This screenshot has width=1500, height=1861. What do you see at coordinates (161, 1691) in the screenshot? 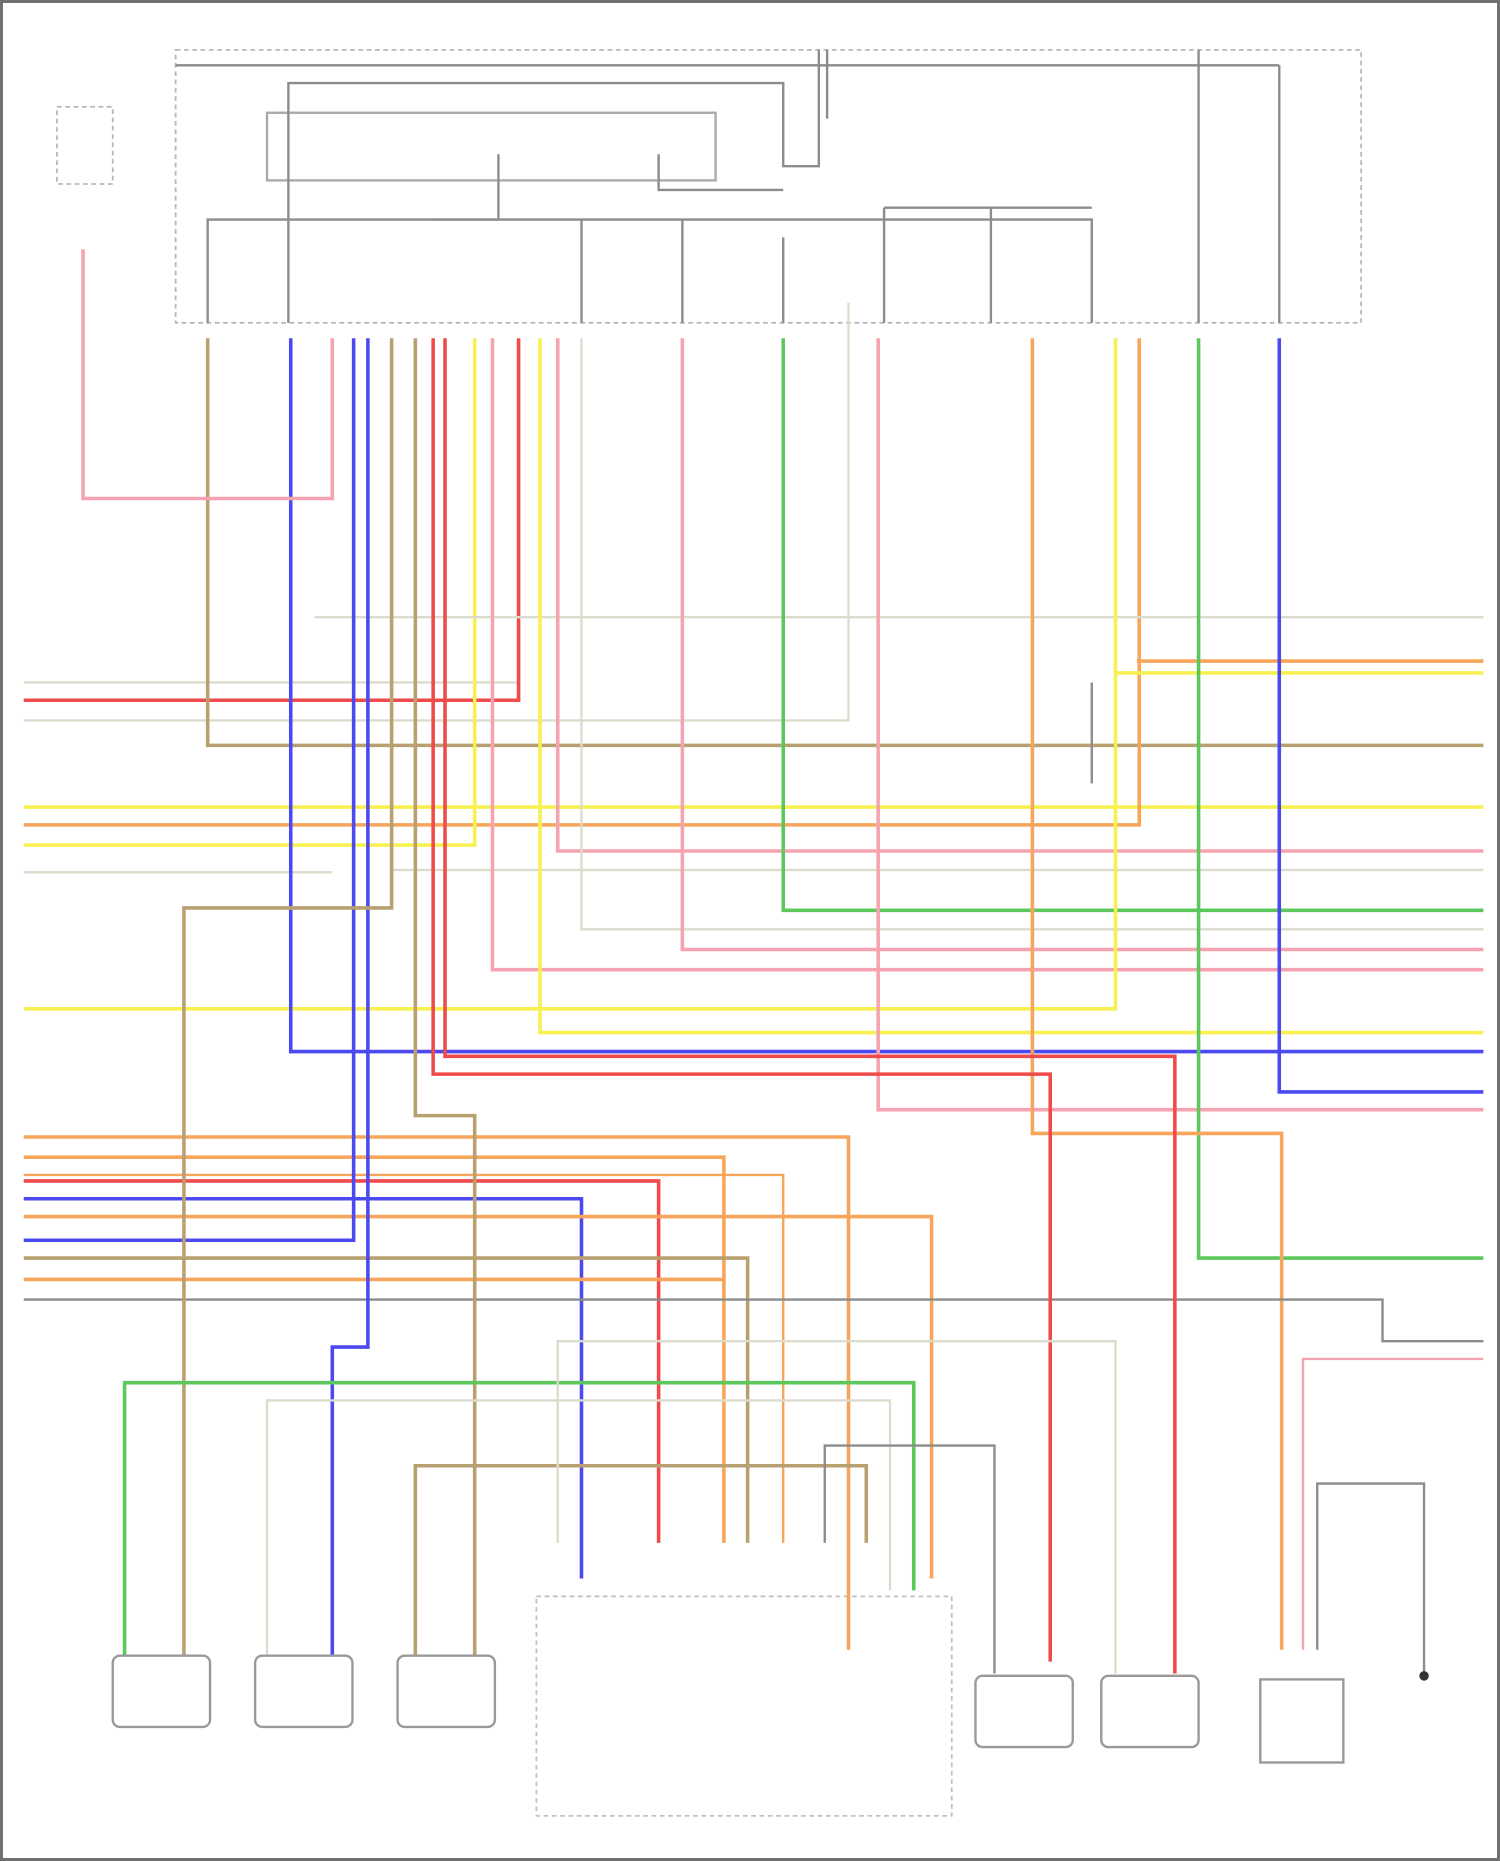
I see `sensor-1-connector` at bounding box center [161, 1691].